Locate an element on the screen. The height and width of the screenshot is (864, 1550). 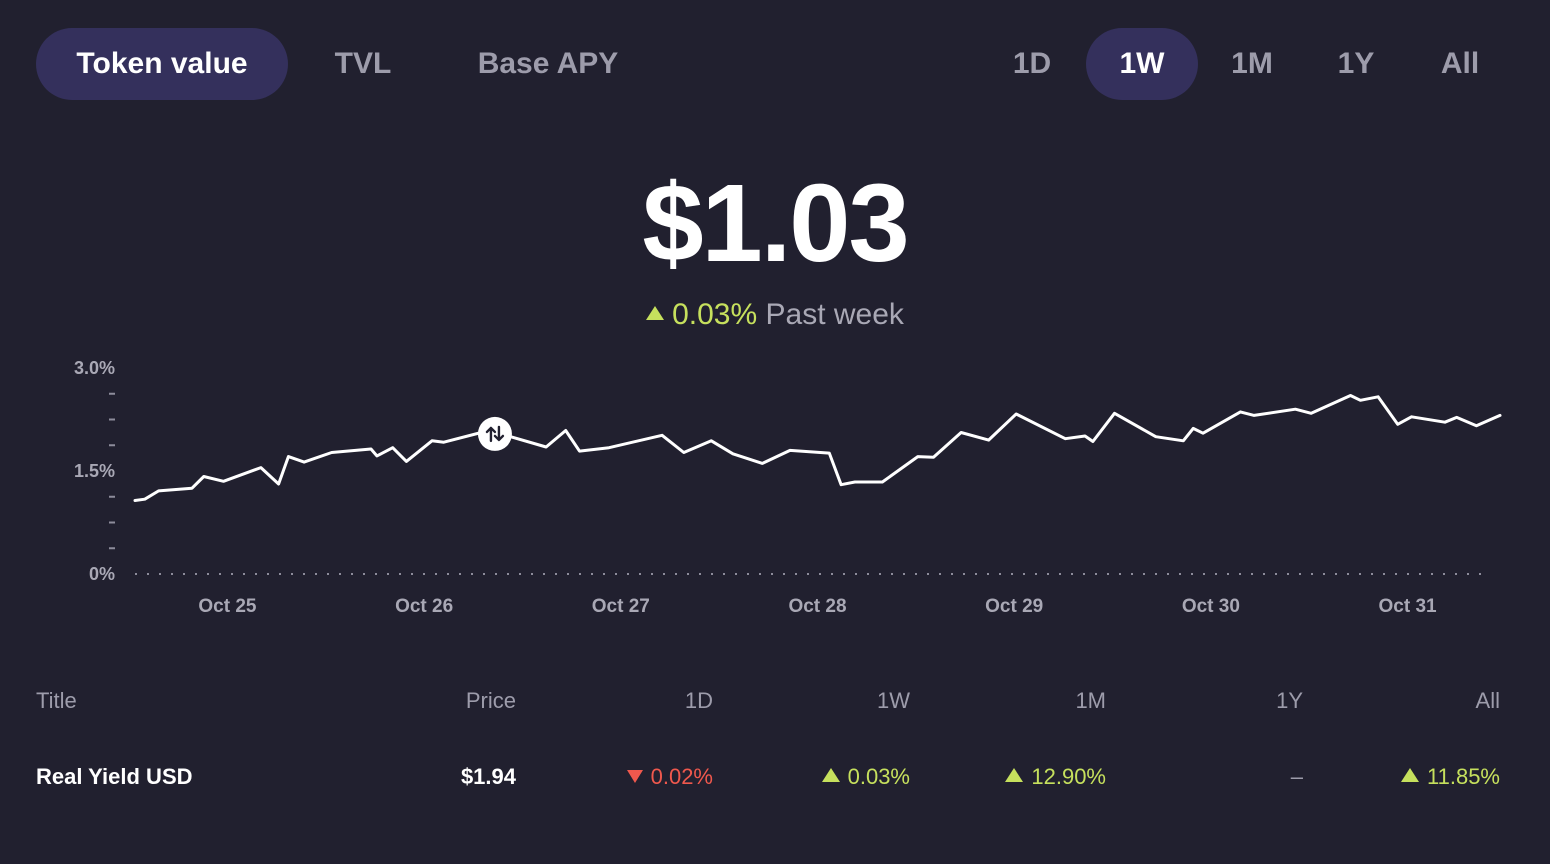
table-header: Title Price 1D 1W 1M 1Y All is located at coordinates (775, 704).